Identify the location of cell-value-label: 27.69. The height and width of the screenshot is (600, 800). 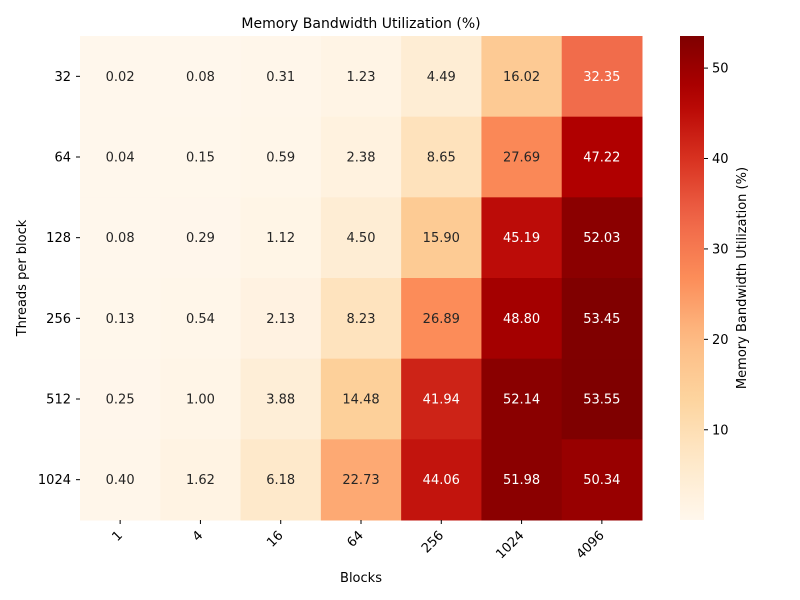
(521, 158).